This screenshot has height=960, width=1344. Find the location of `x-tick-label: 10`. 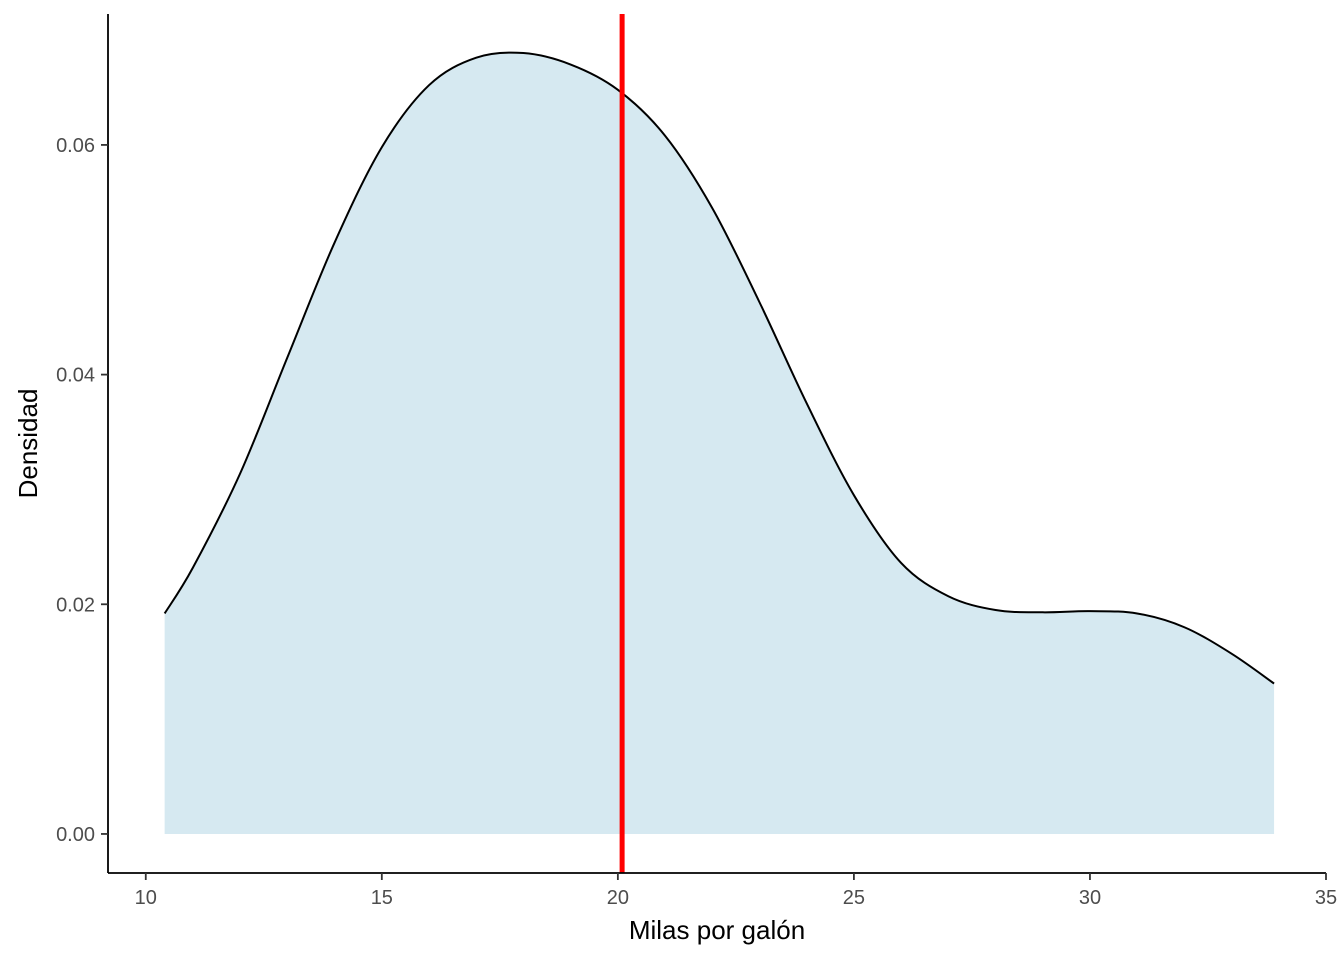

x-tick-label: 10 is located at coordinates (146, 898).